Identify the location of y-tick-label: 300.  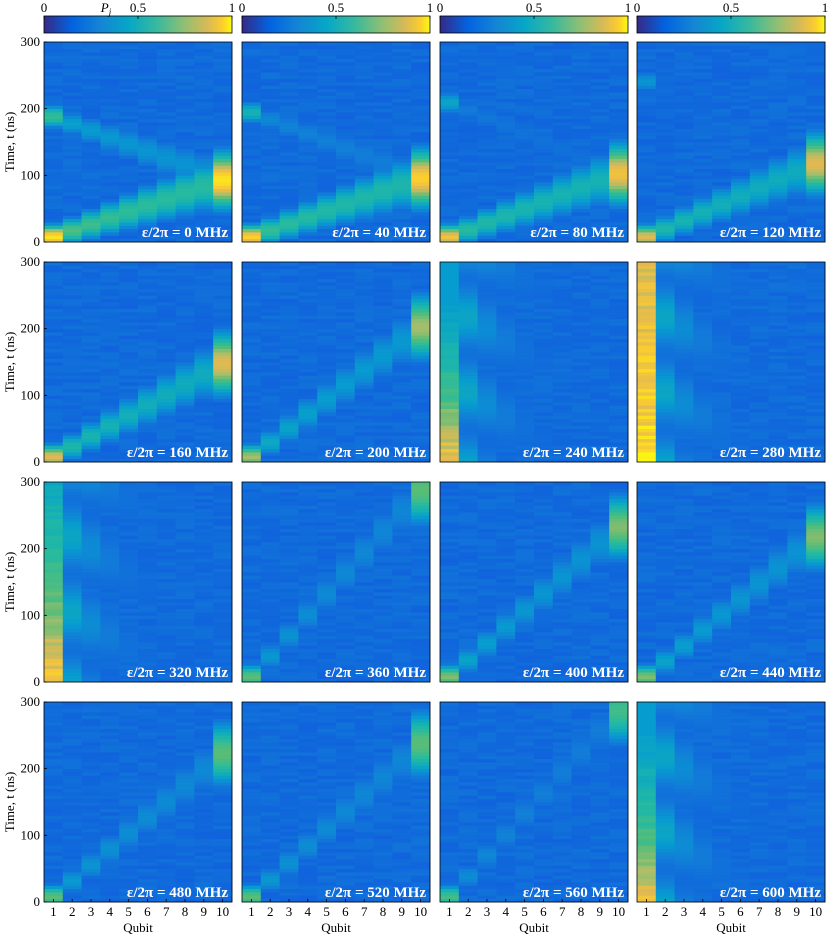
(31, 261).